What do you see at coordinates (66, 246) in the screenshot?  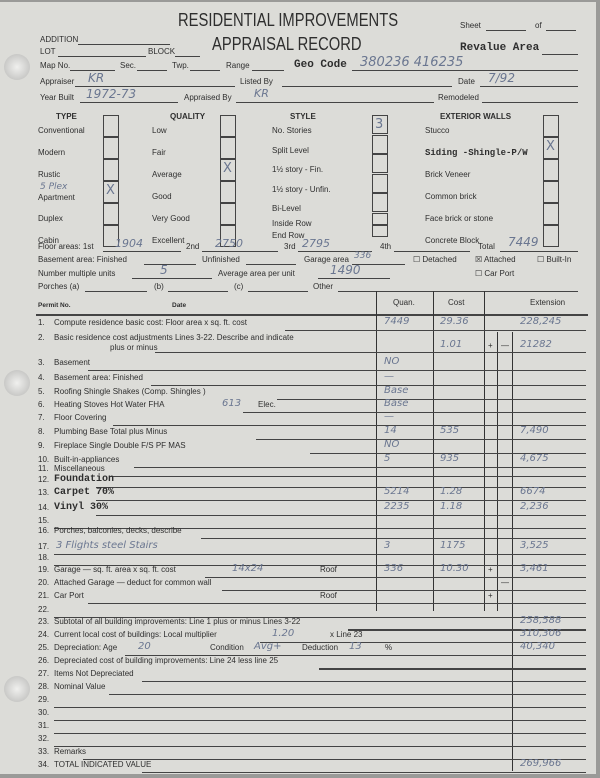 I see `floor-areas-label: Floor areas: 1st` at bounding box center [66, 246].